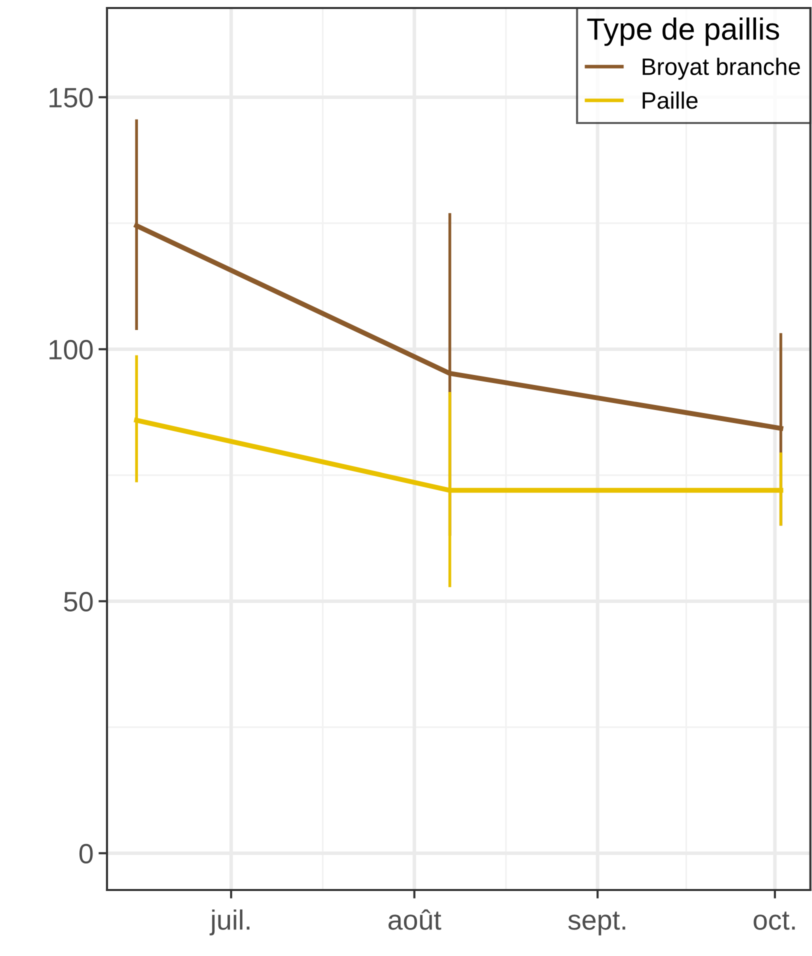 The height and width of the screenshot is (956, 812). Describe the element at coordinates (670, 100) in the screenshot. I see `legend-label: Paille` at that location.